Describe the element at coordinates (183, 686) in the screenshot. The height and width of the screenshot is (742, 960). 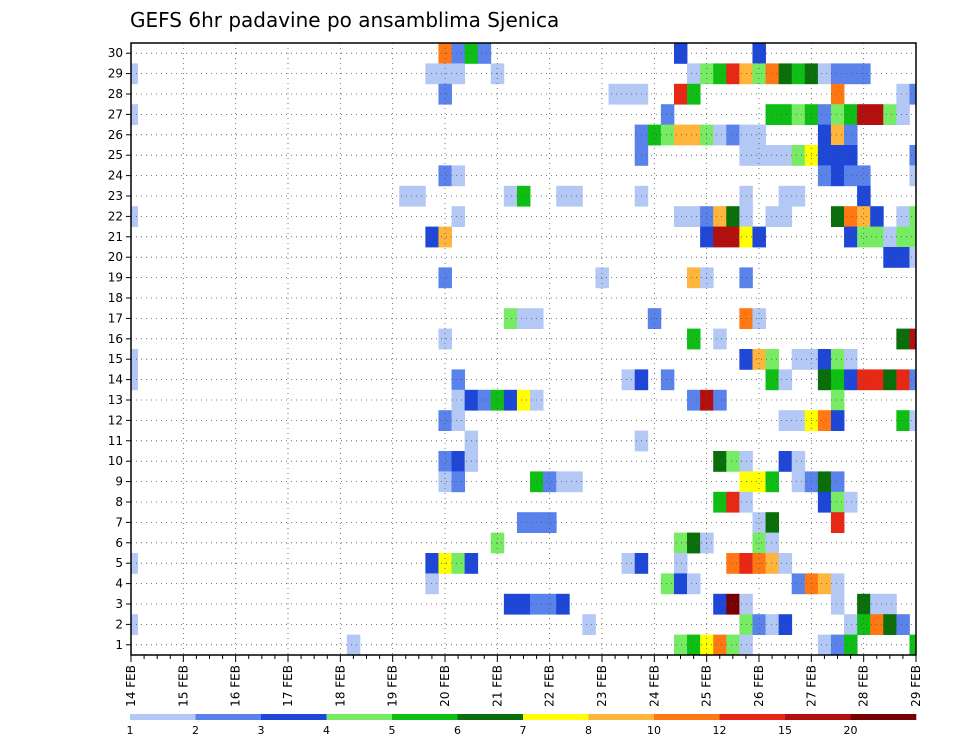
I see `x-tick-label: 15 FEB` at that location.